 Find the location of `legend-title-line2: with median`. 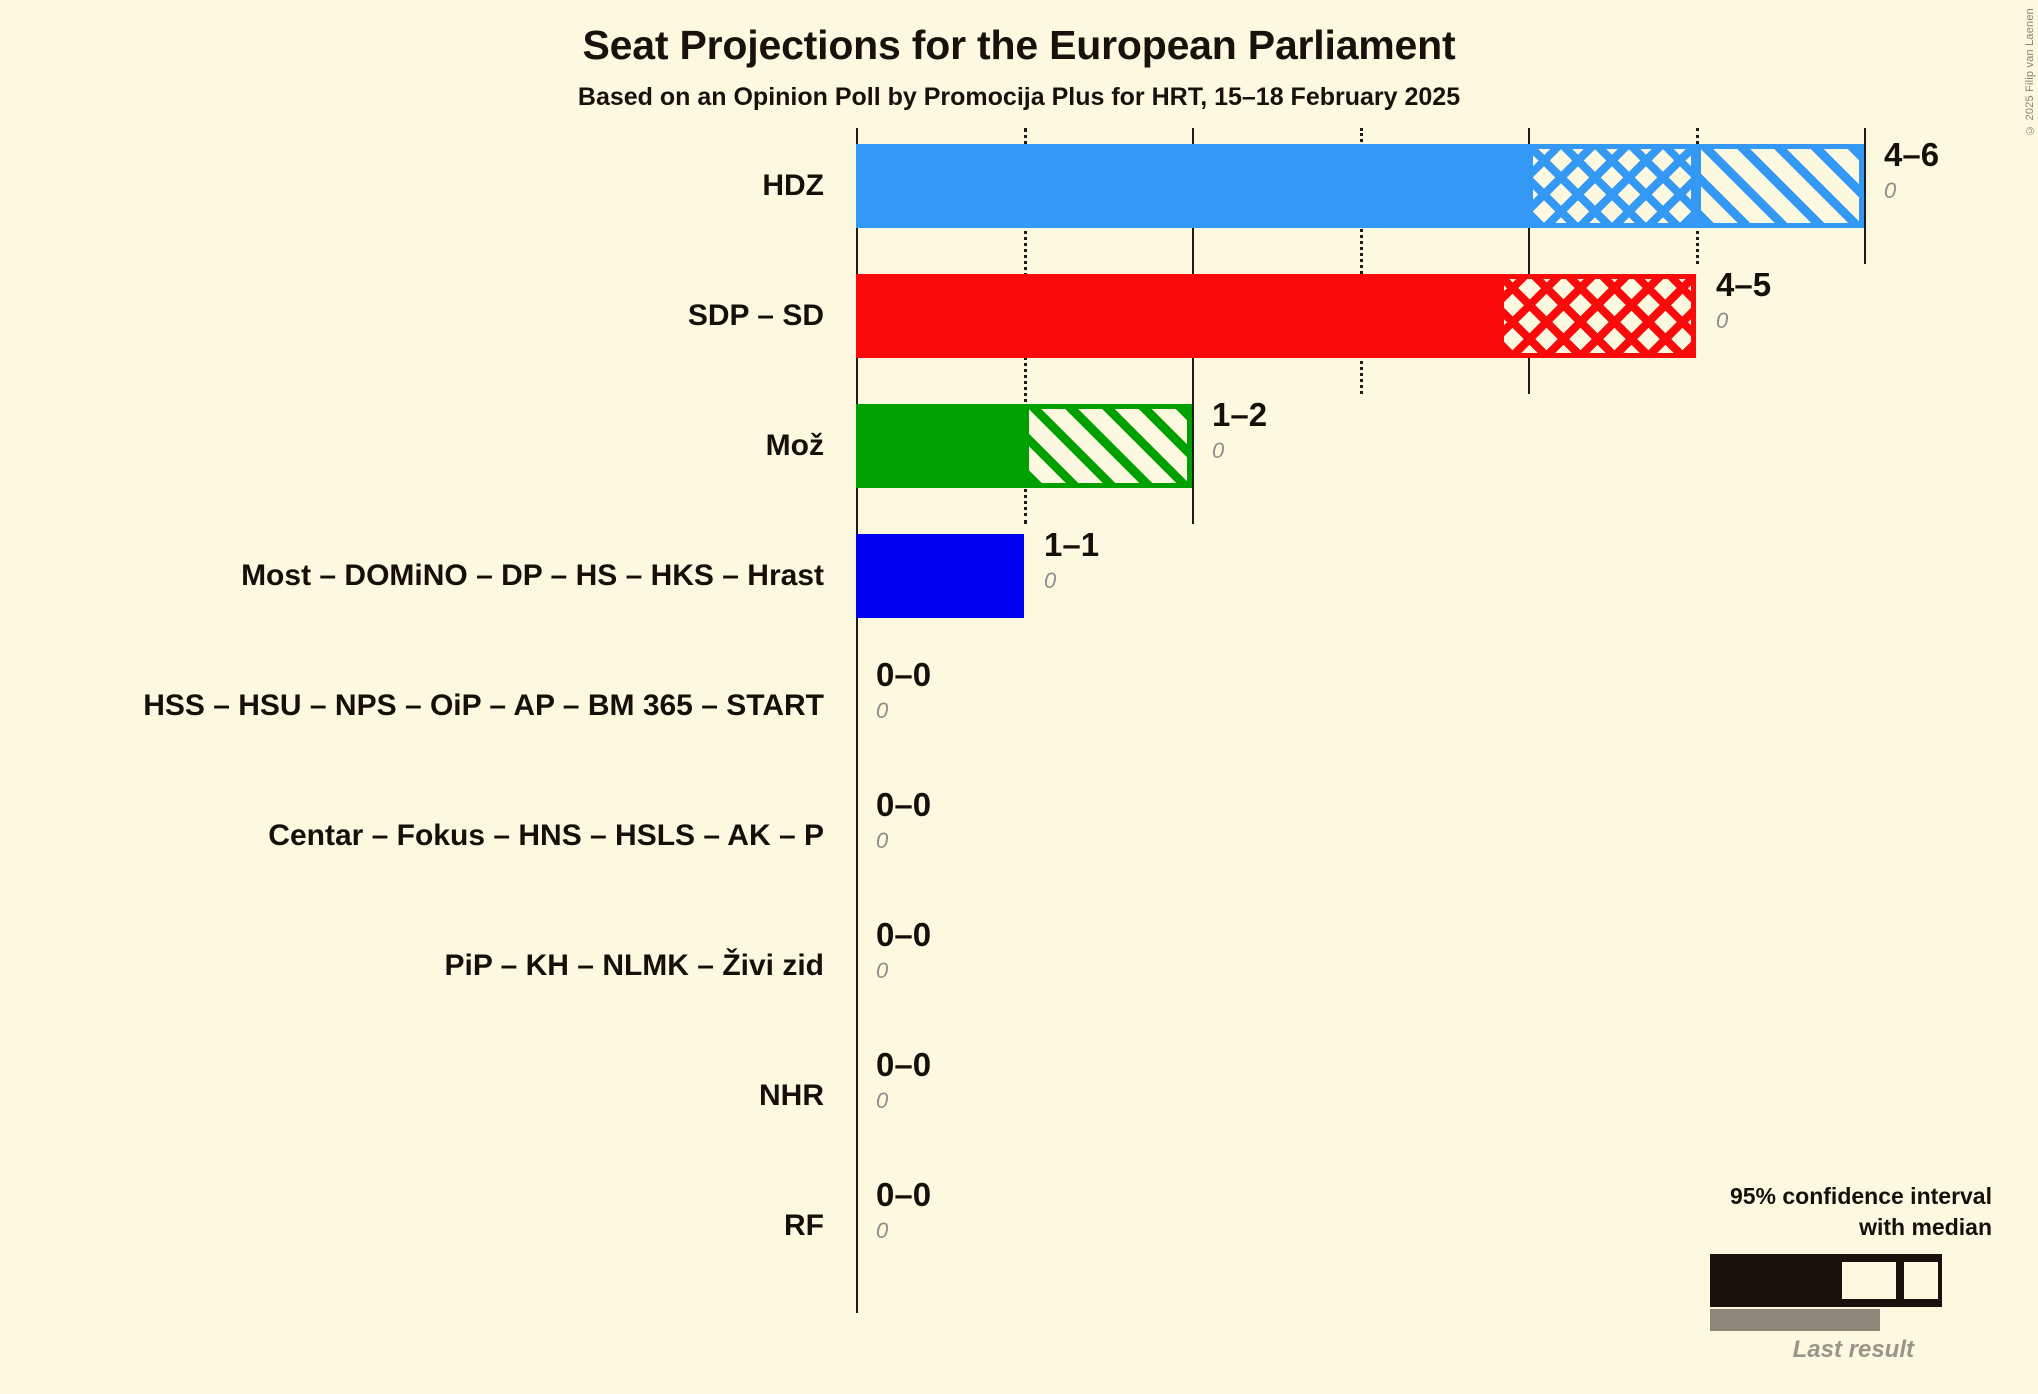

legend-title-line2: with median is located at coordinates (1925, 1227).